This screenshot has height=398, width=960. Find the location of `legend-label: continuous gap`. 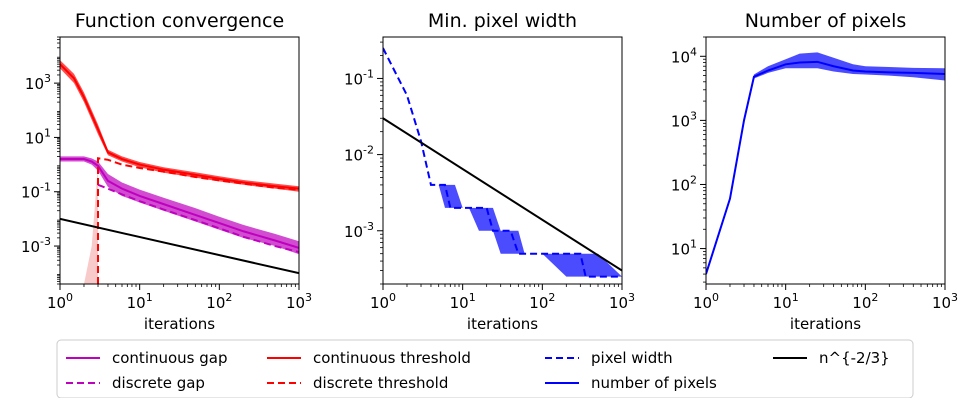

legend-label: continuous gap is located at coordinates (170, 358).